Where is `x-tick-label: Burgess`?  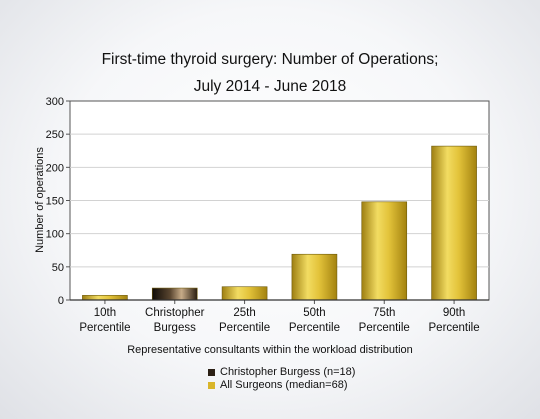 x-tick-label: Burgess is located at coordinates (175, 328).